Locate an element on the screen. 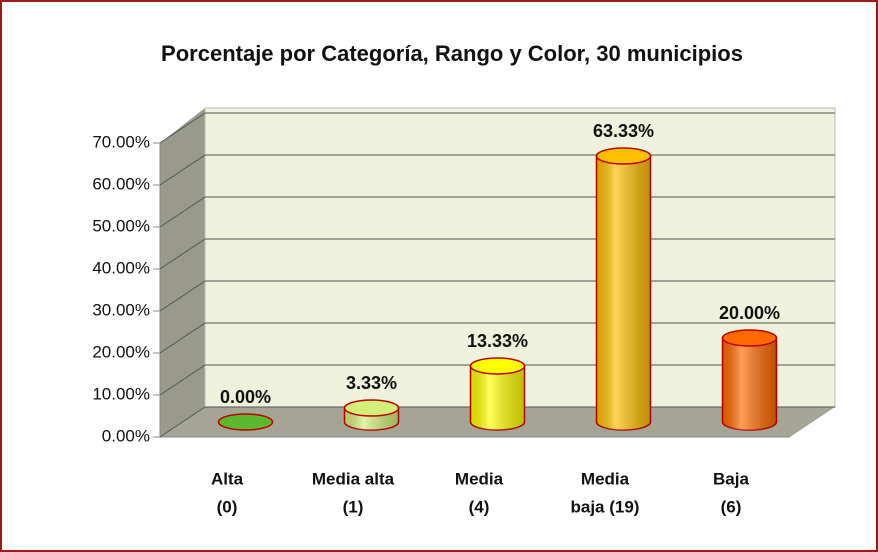  x-tick-label: Media alta is located at coordinates (353, 478).